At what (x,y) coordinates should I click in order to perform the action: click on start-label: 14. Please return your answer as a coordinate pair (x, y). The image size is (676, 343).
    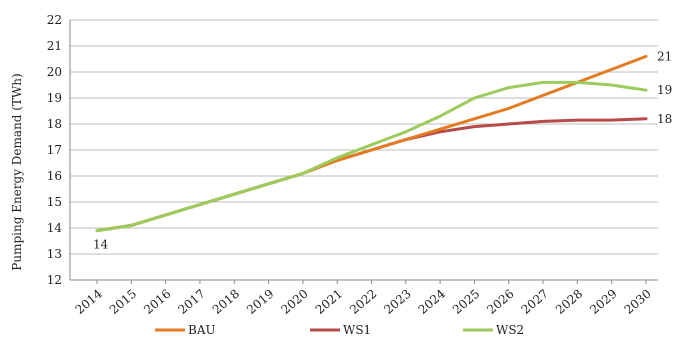
    Looking at the image, I should click on (101, 245).